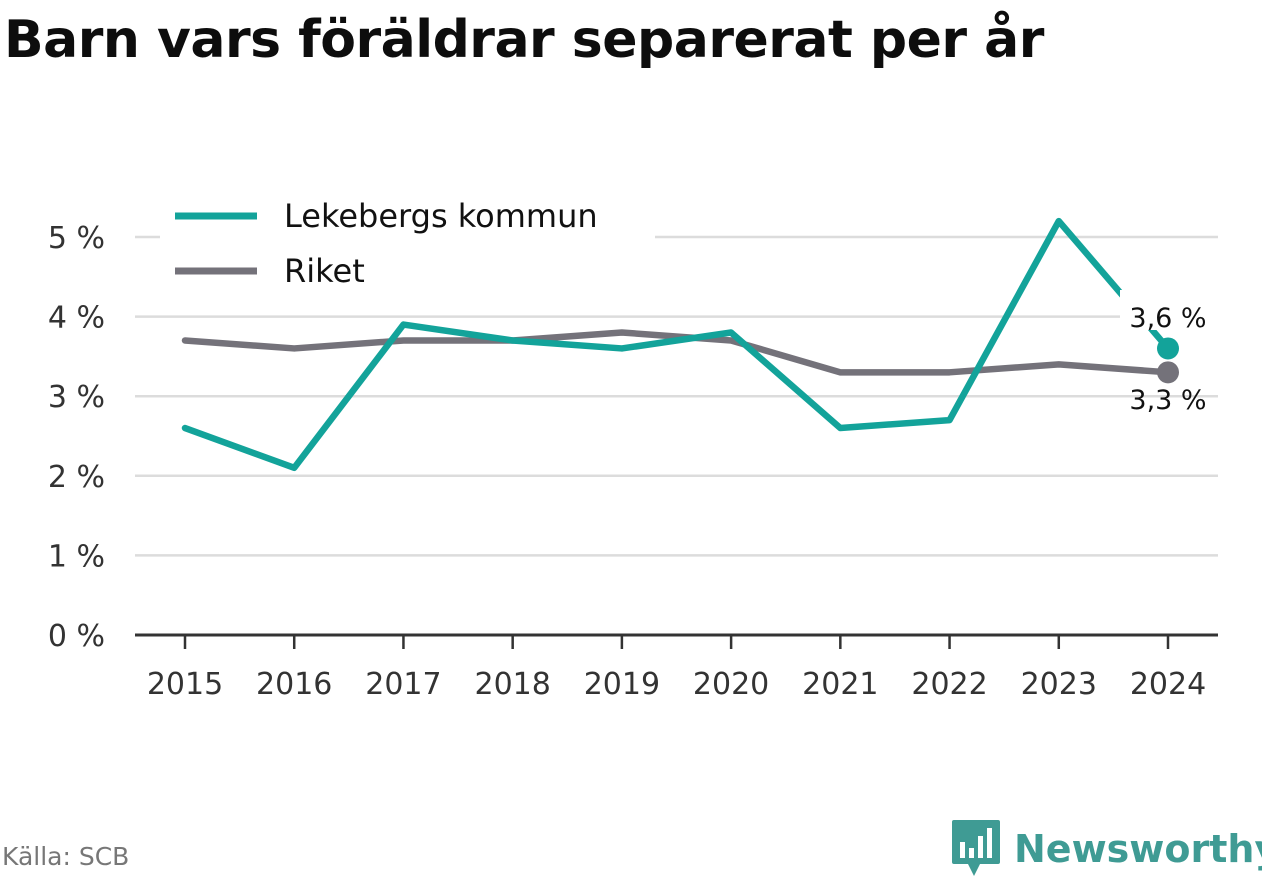  Describe the element at coordinates (949, 684) in the screenshot. I see `x-tick-label: 2022` at that location.